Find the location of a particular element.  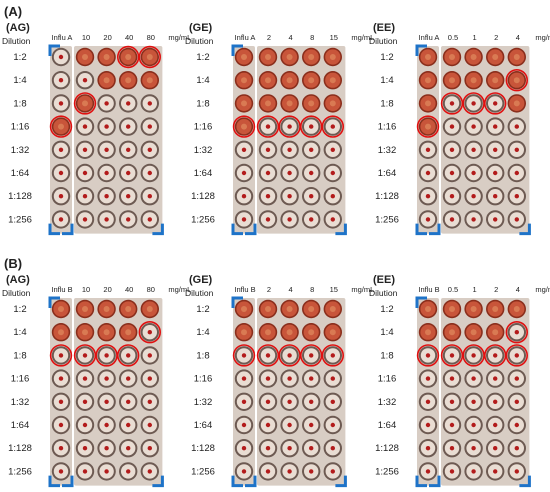

concentration-header: 20 is located at coordinates (107, 289).